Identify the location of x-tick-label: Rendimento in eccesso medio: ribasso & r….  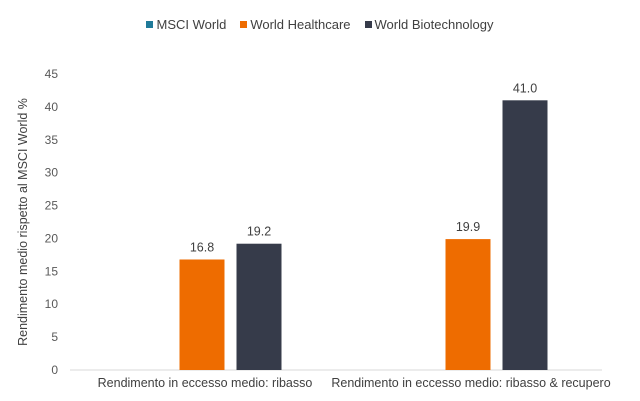
(470, 383).